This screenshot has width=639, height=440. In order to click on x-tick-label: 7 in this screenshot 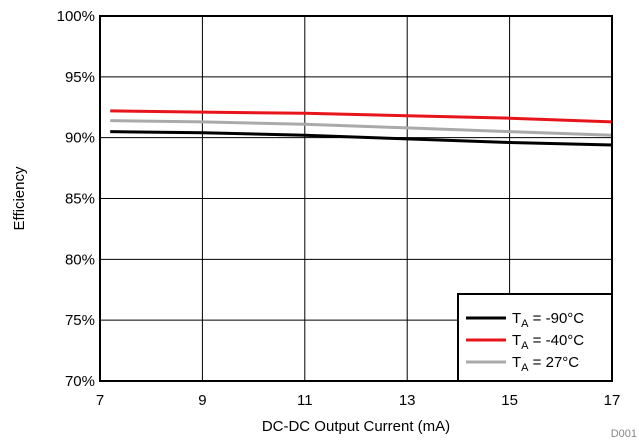, I will do `click(100, 400)`.